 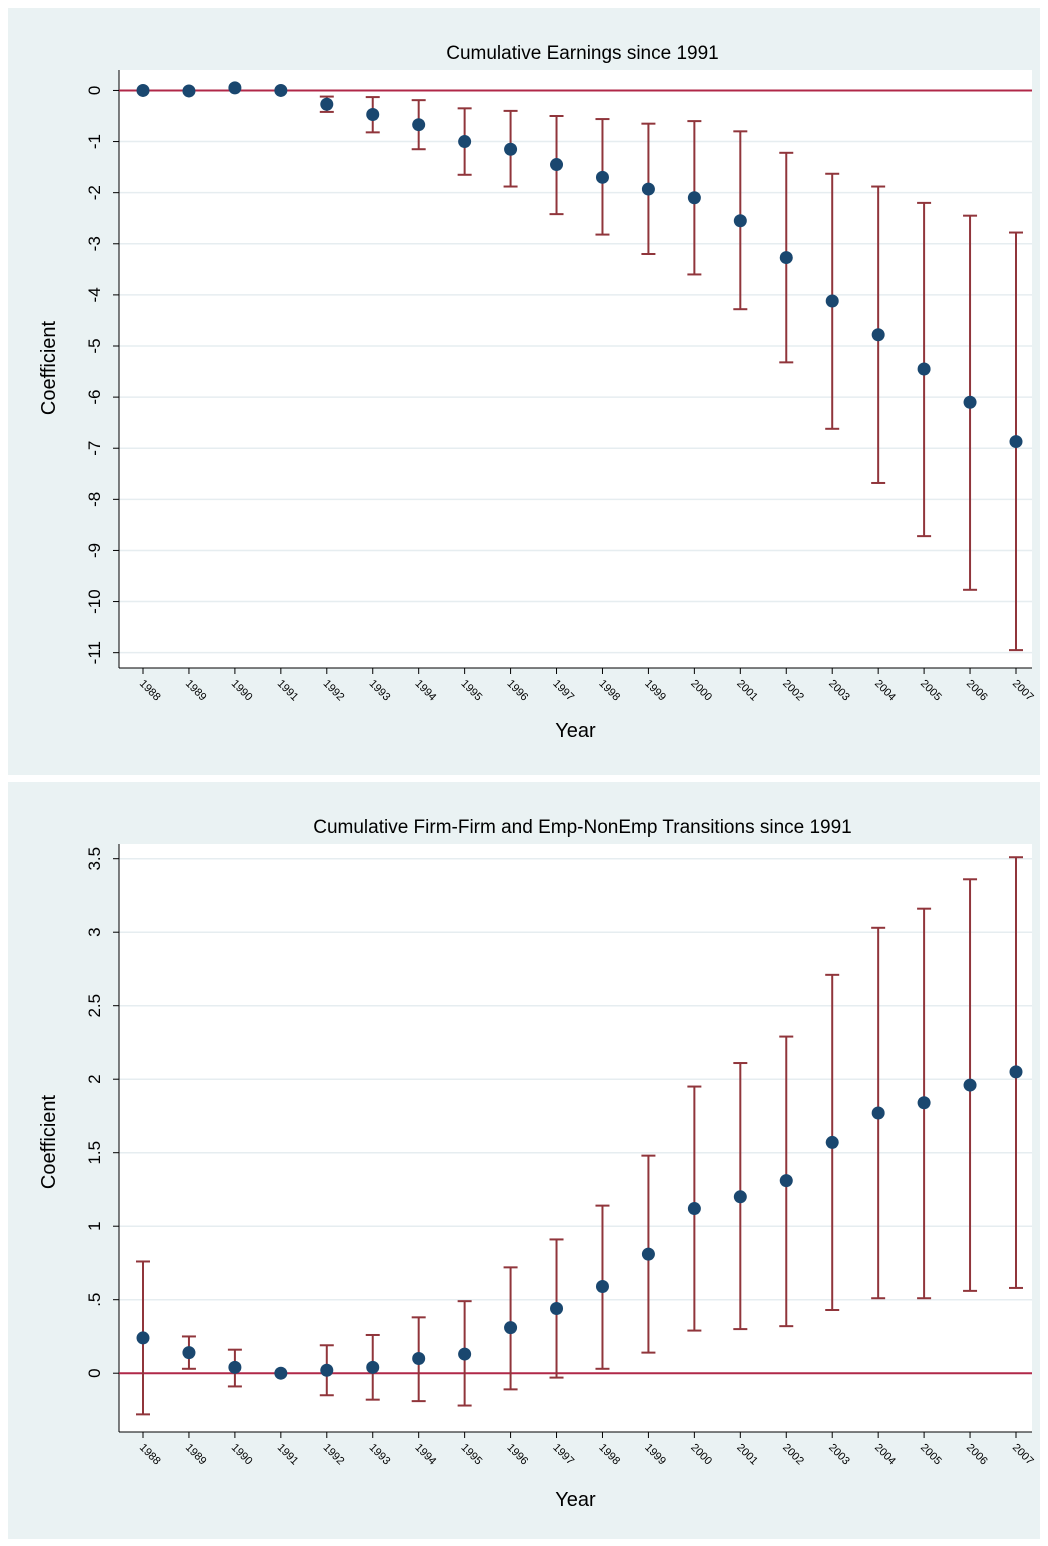 I want to click on x-tick-label: 2005, so click(x=931, y=691).